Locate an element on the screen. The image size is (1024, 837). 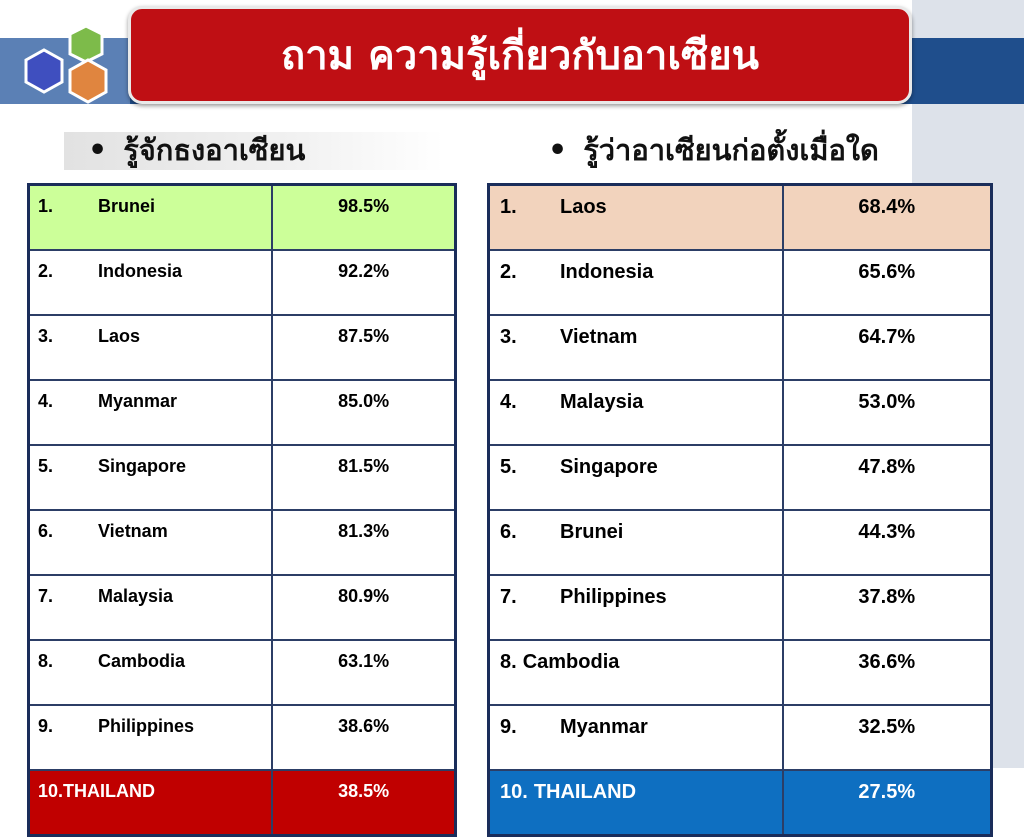
table-row: 8. Cambodia 36.6% is located at coordinates (740, 672).